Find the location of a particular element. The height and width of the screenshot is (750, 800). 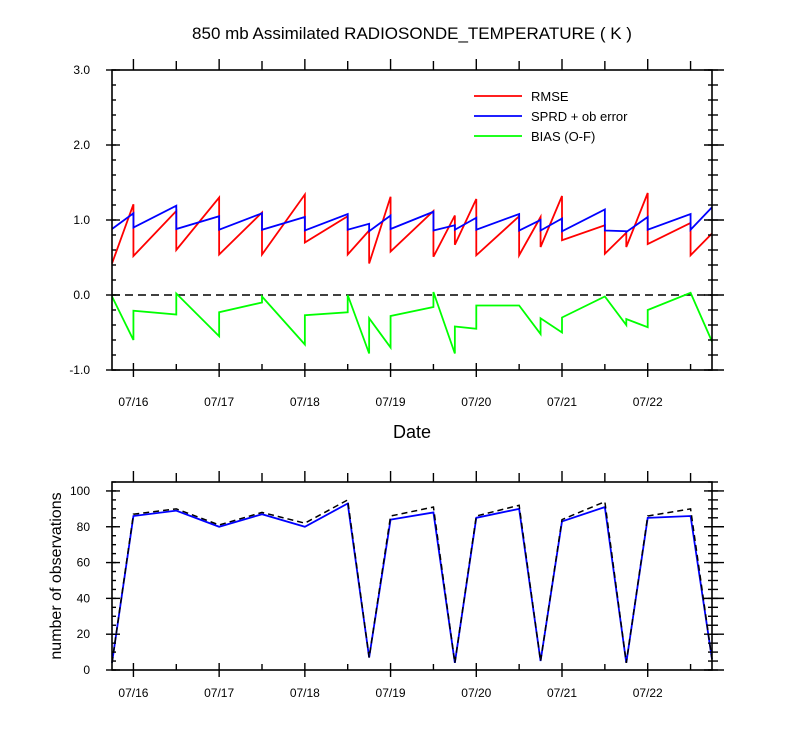

series-line-bias-o-f is located at coordinates (412, 322).